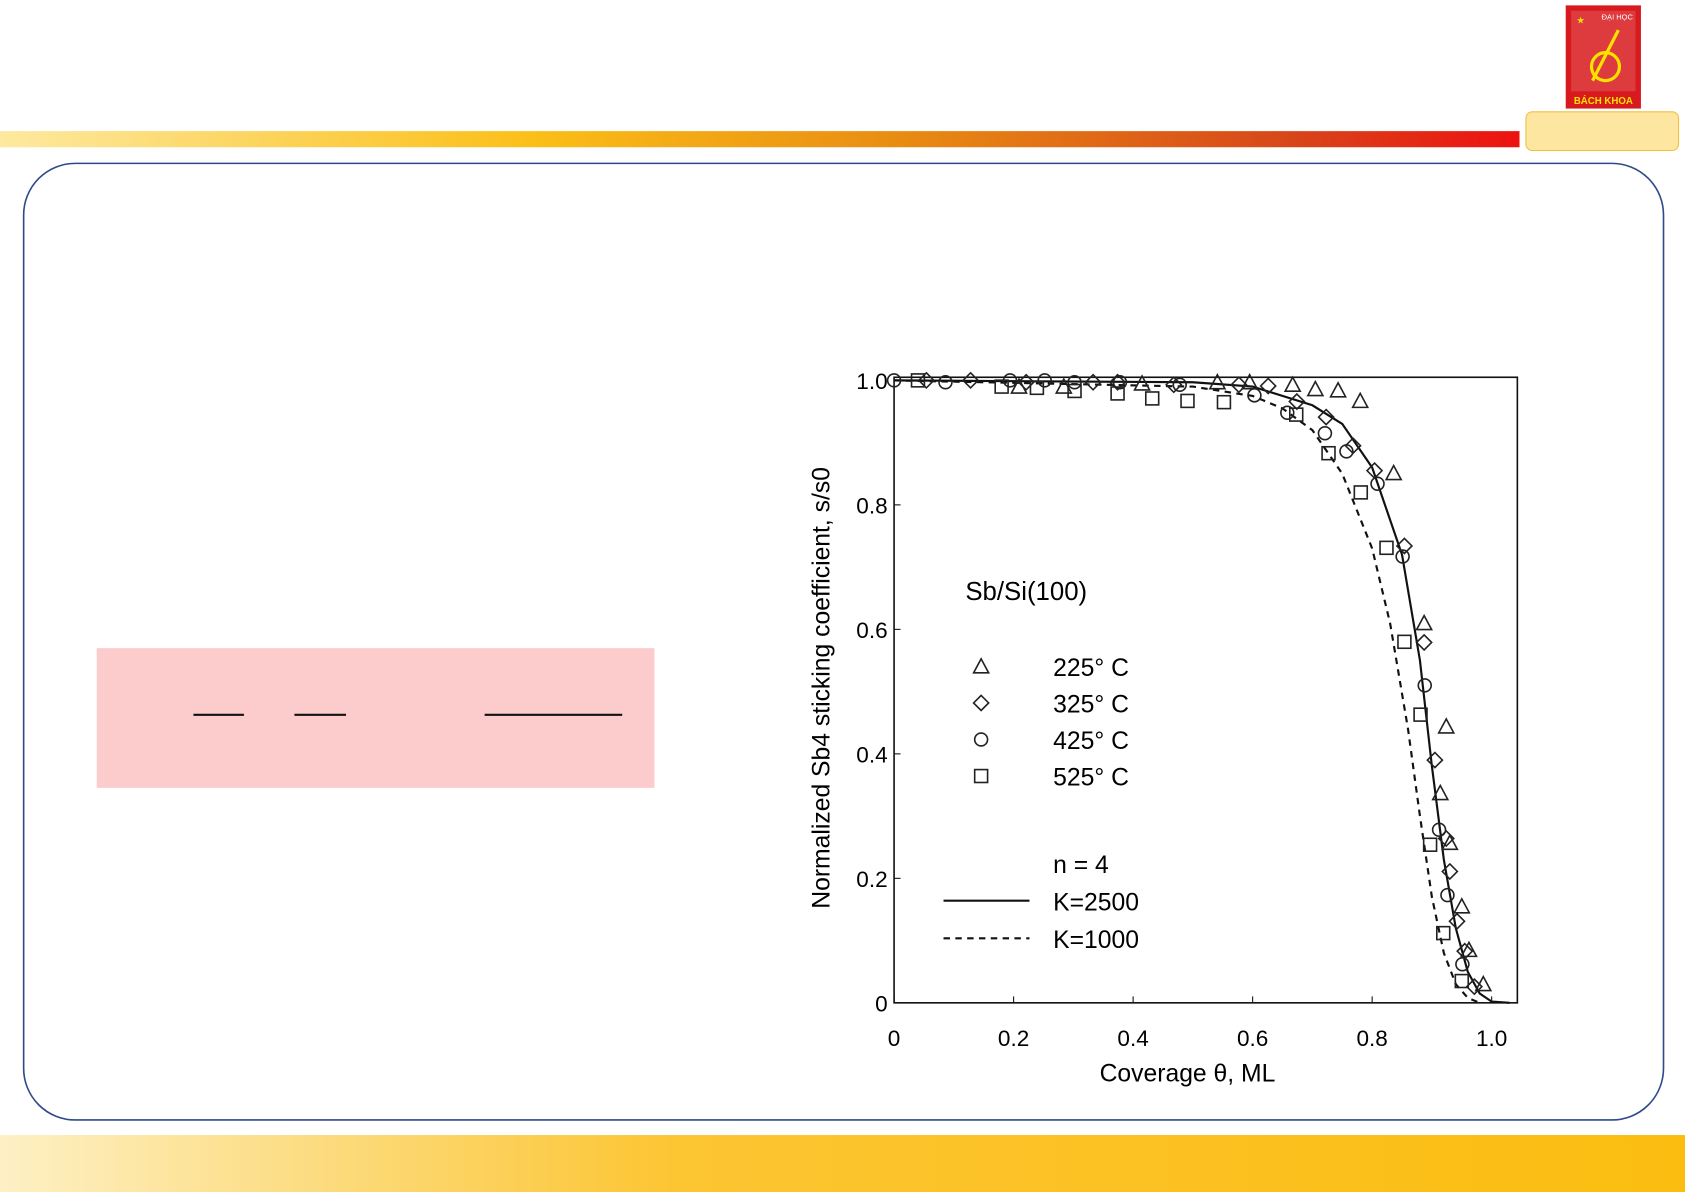 The image size is (1685, 1197). Describe the element at coordinates (760, 139) in the screenshot. I see `header-bar` at that location.